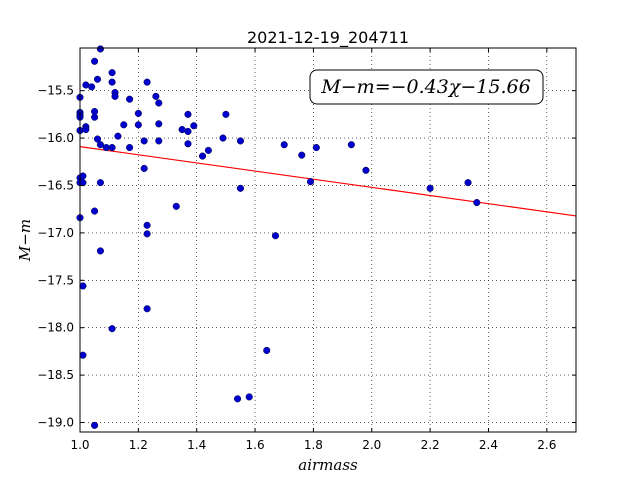 This screenshot has height=480, width=640. What do you see at coordinates (546, 445) in the screenshot?
I see `x-tick-label: 2.6` at bounding box center [546, 445].